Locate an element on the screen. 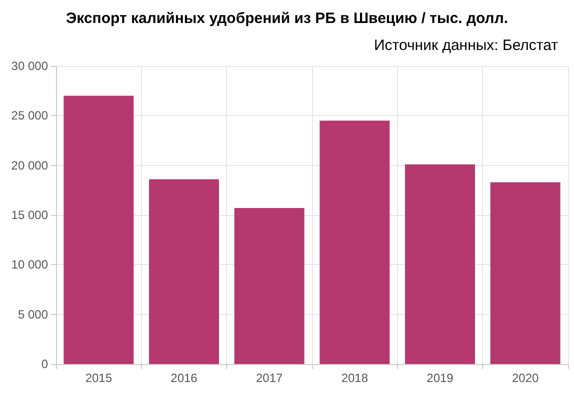 The width and height of the screenshot is (574, 395). x-tick-label: 2019 is located at coordinates (440, 378).